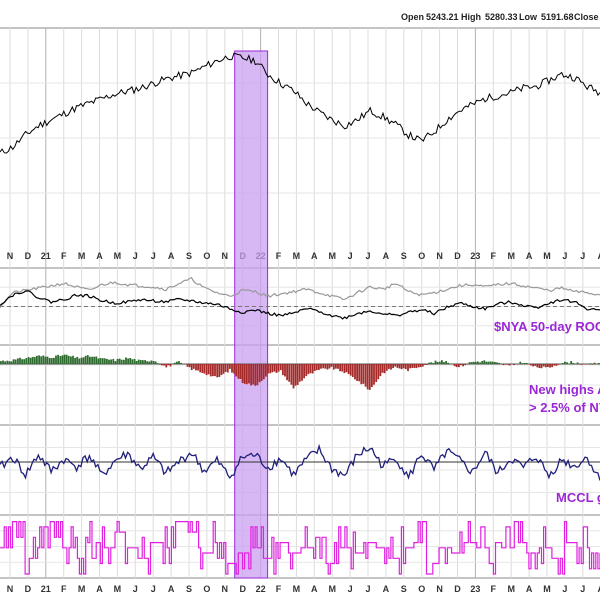 This screenshot has height=600, width=600. What do you see at coordinates (564, 389) in the screenshot?
I see `new-highs-label-line1: New highs A` at bounding box center [564, 389].